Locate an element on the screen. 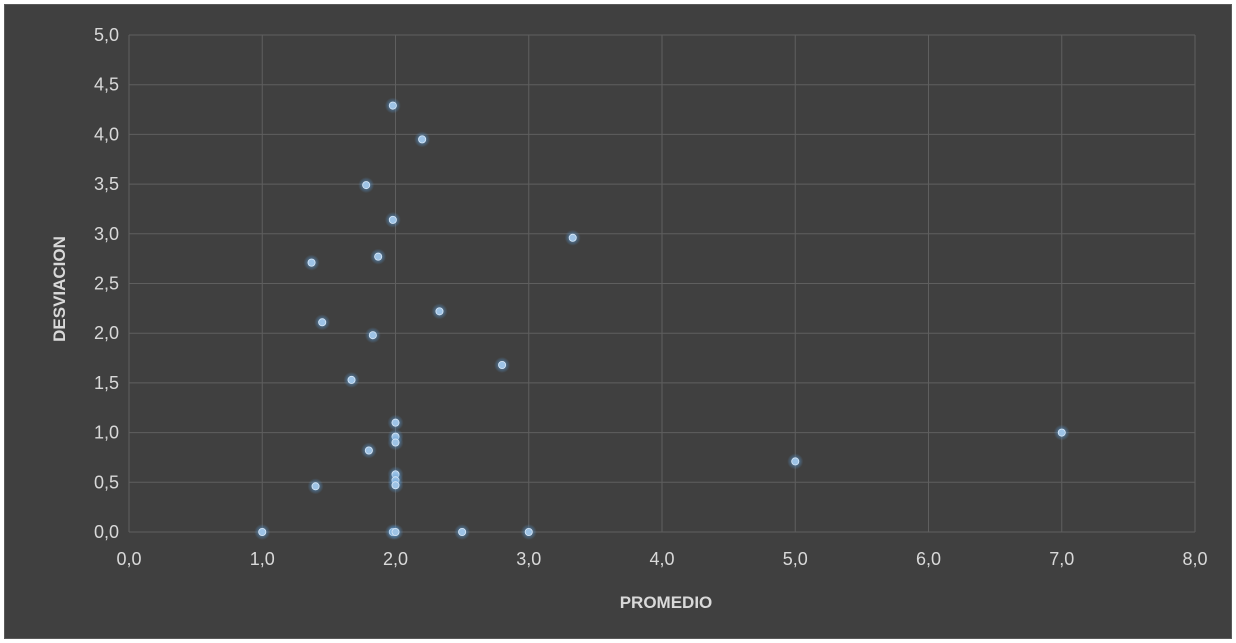 This screenshot has height=643, width=1236. y-tick-label: 4,5 is located at coordinates (106, 85).